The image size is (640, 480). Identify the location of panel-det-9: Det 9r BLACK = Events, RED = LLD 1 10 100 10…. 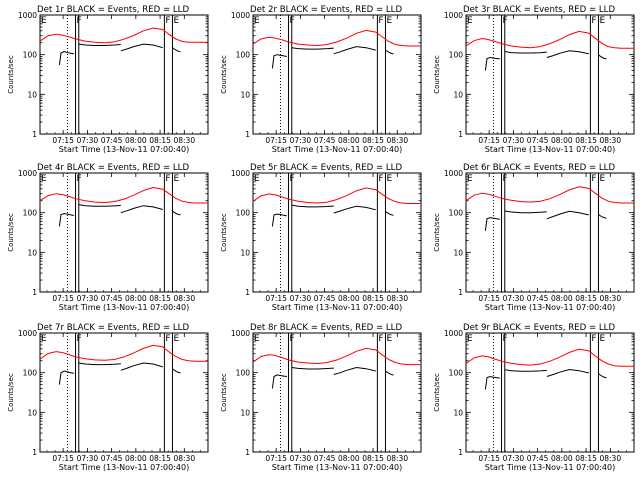
(534, 397).